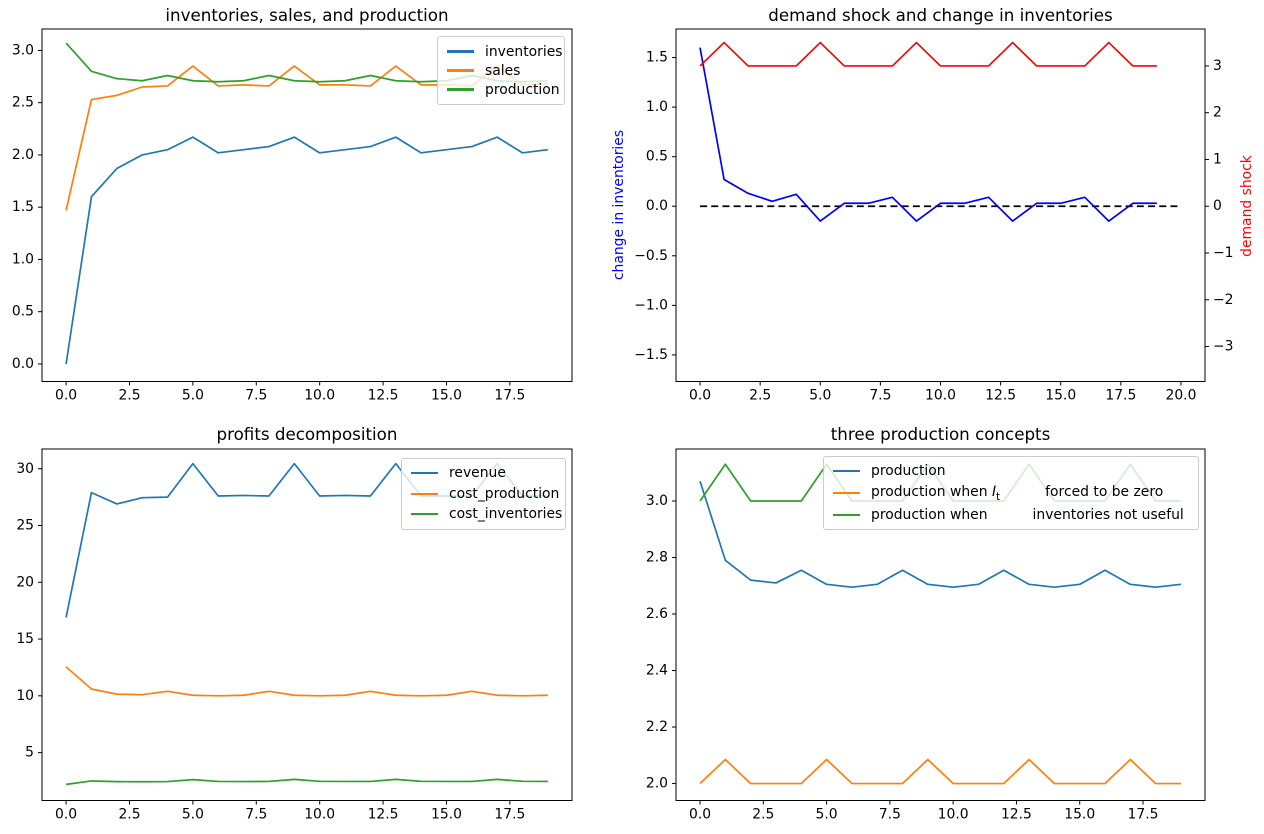  What do you see at coordinates (477, 473) in the screenshot?
I see `legend-entry-label: revenue` at bounding box center [477, 473].